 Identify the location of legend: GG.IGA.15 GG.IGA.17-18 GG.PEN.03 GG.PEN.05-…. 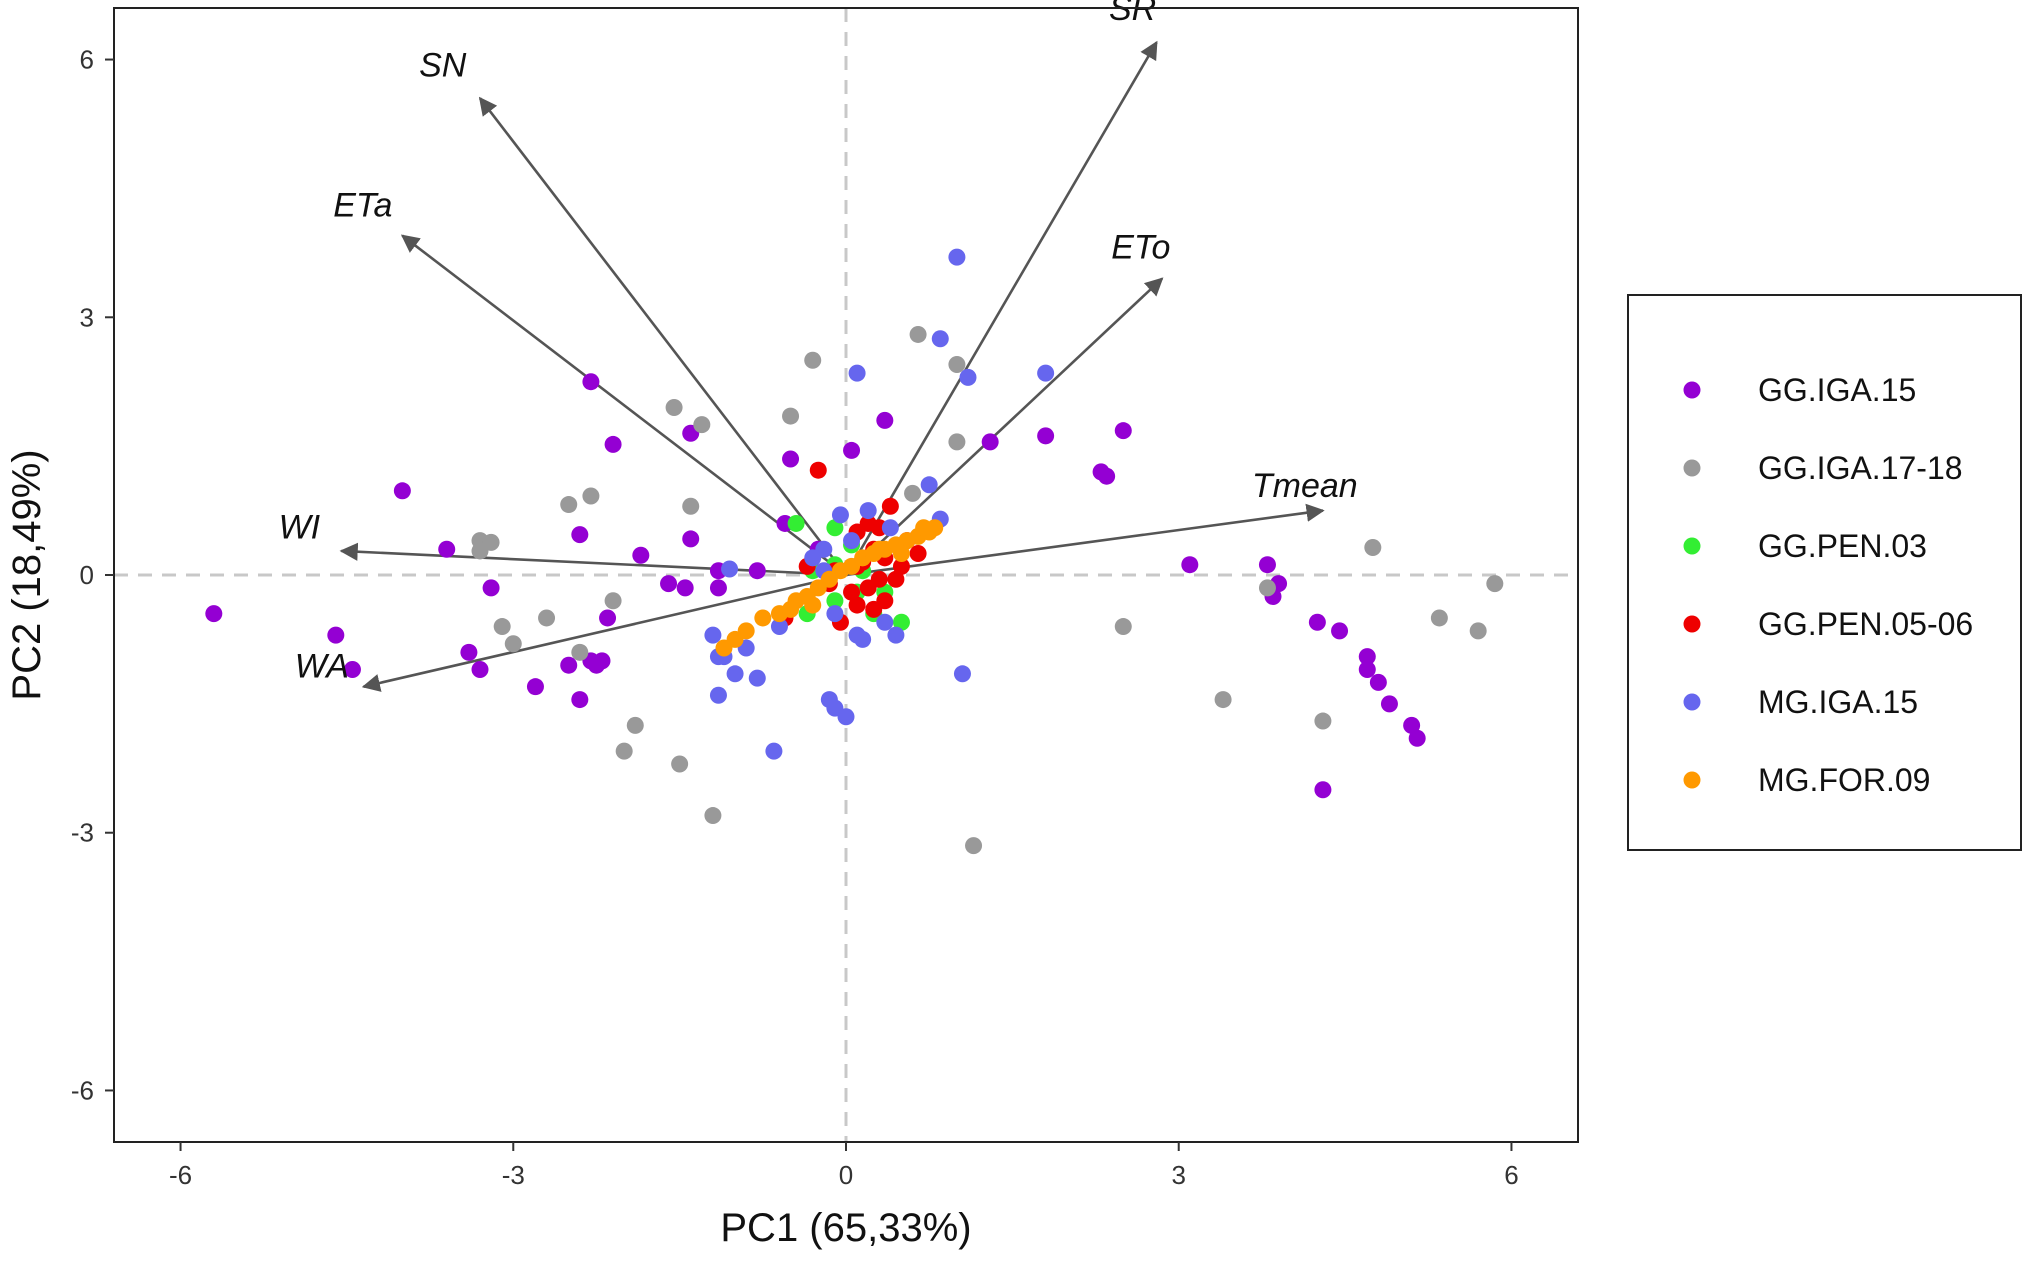
(1824, 572).